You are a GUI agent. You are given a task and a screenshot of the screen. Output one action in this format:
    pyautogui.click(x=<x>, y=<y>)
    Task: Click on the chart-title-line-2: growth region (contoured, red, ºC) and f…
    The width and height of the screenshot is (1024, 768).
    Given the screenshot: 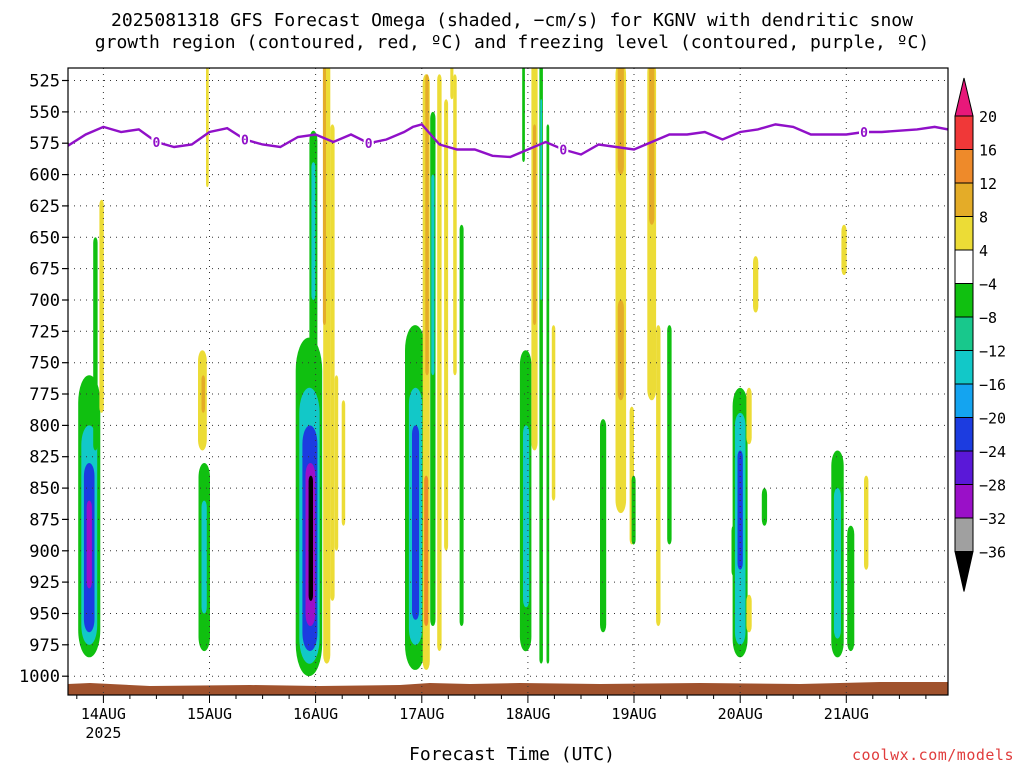 What is the action you would take?
    pyautogui.click(x=512, y=42)
    